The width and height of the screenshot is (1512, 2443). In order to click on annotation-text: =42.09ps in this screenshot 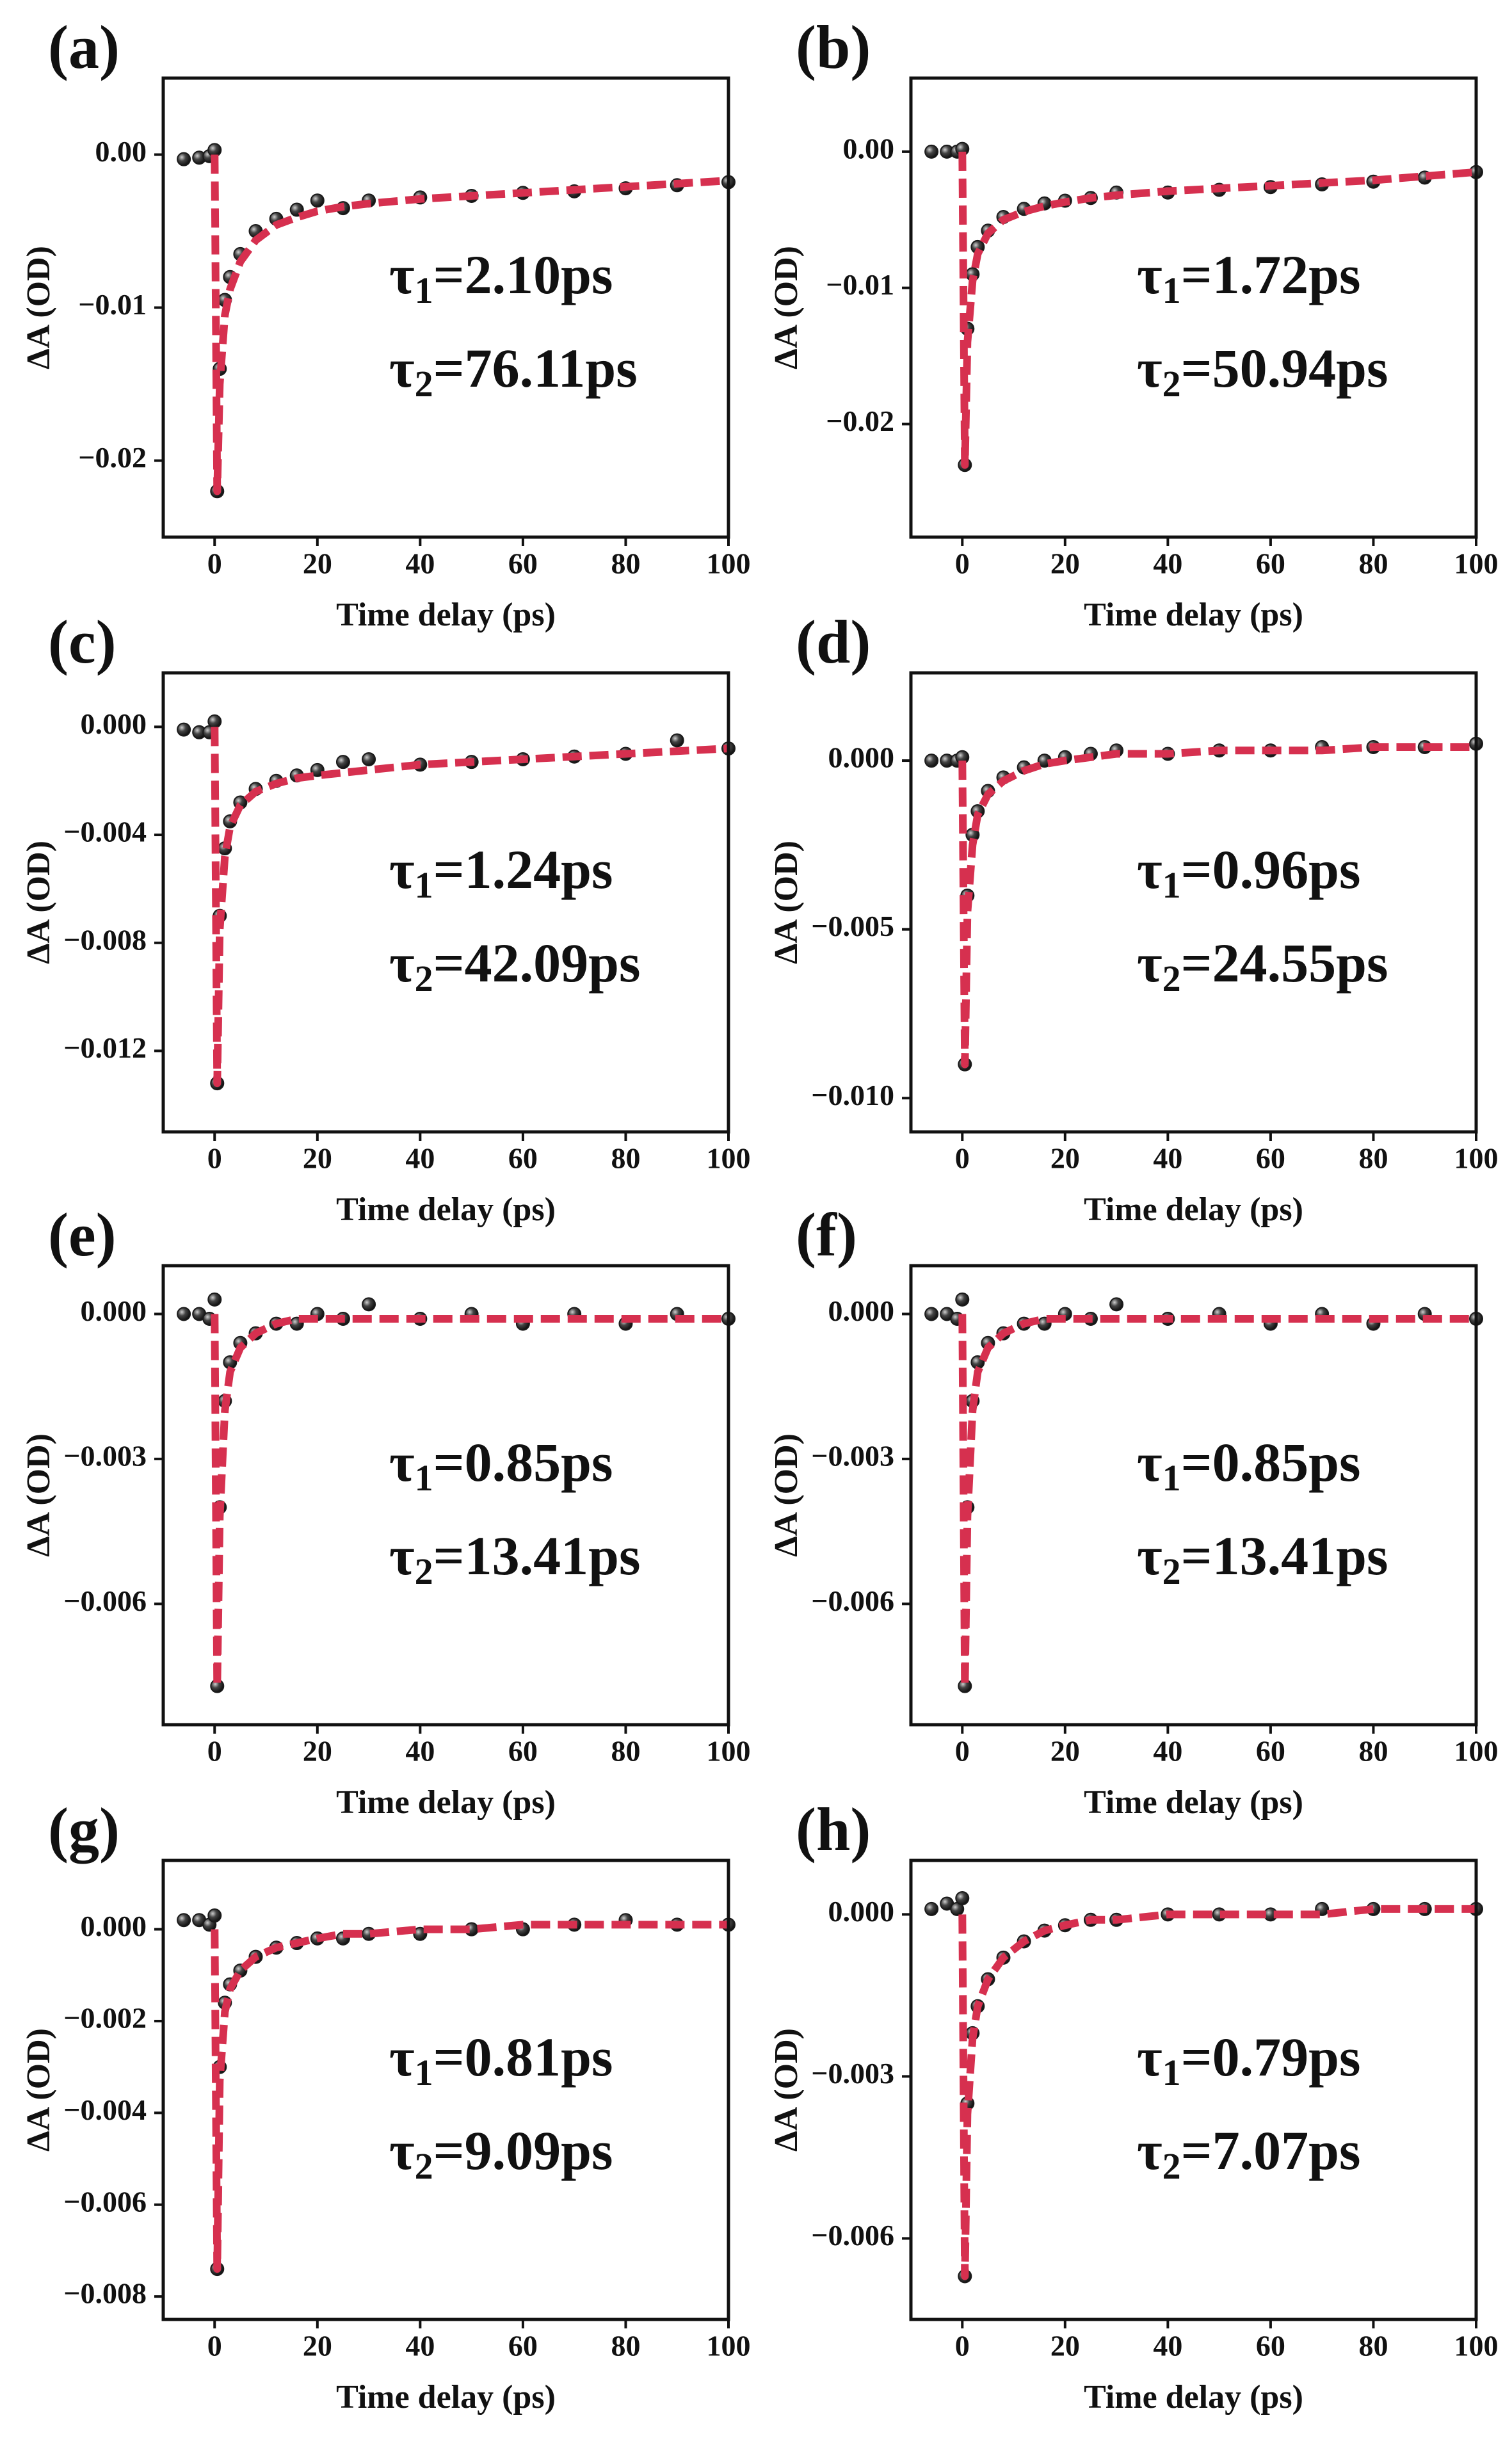, I will do `click(537, 963)`.